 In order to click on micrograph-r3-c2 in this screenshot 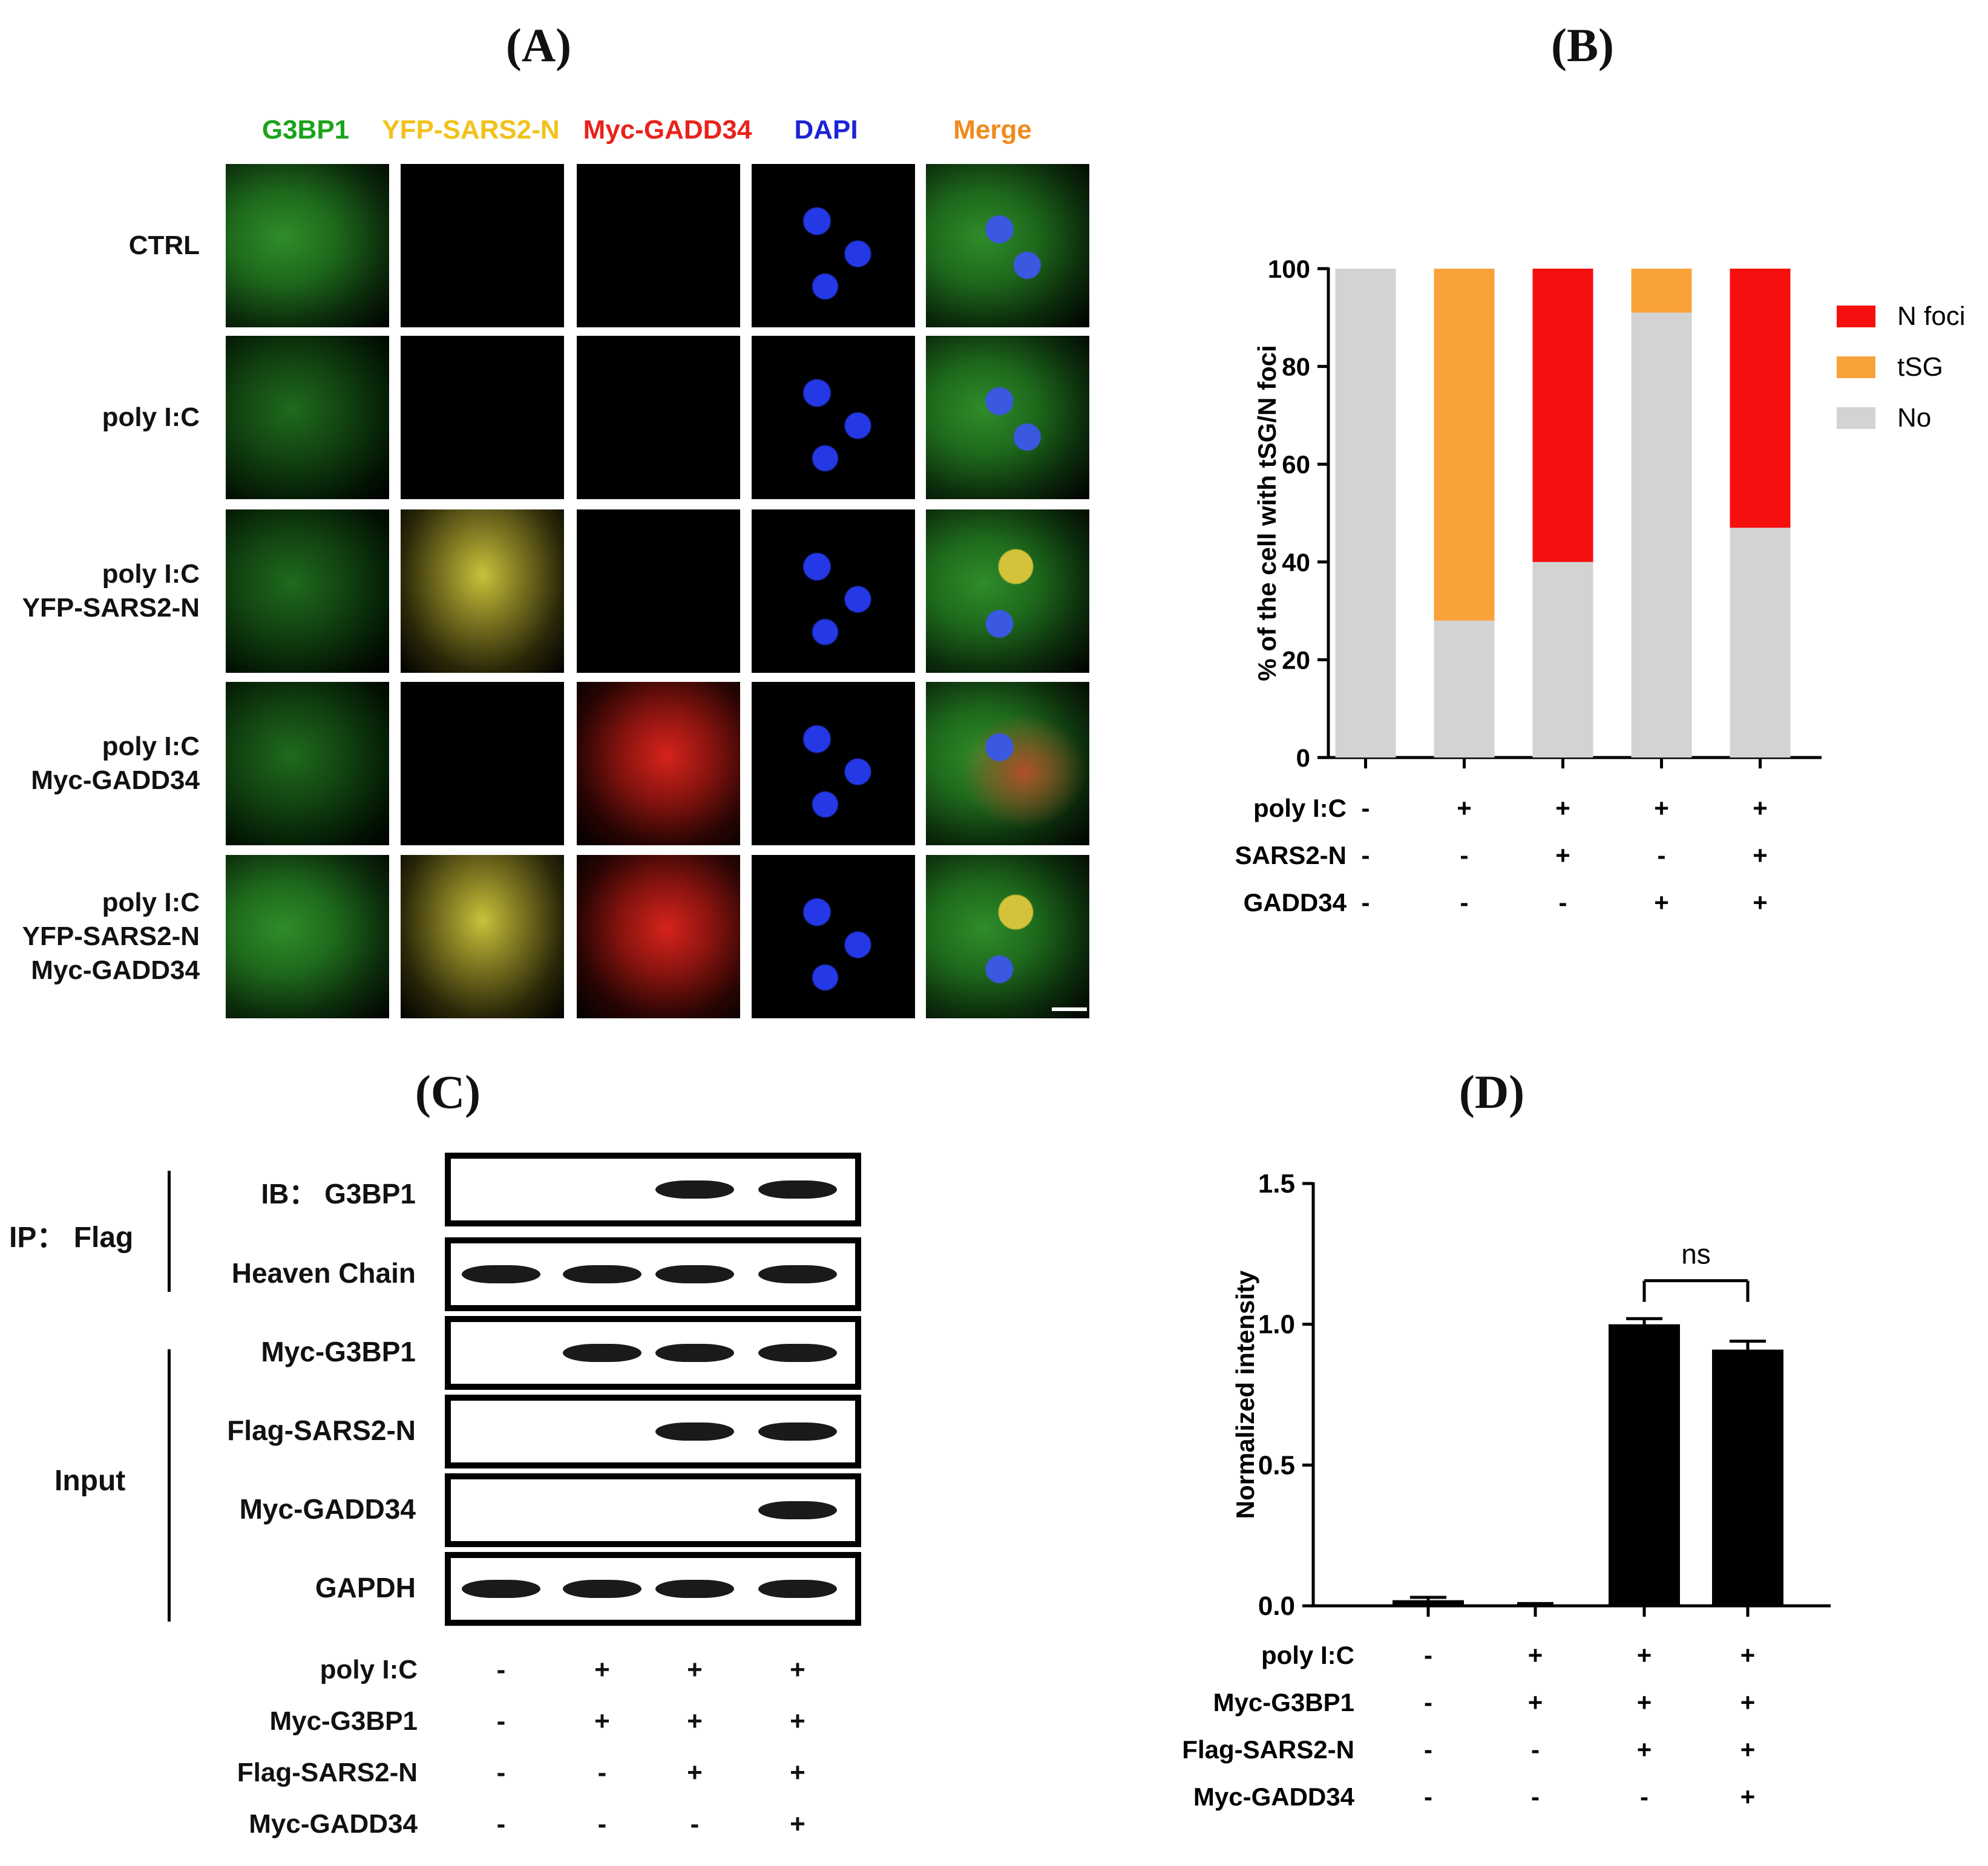, I will do `click(658, 763)`.